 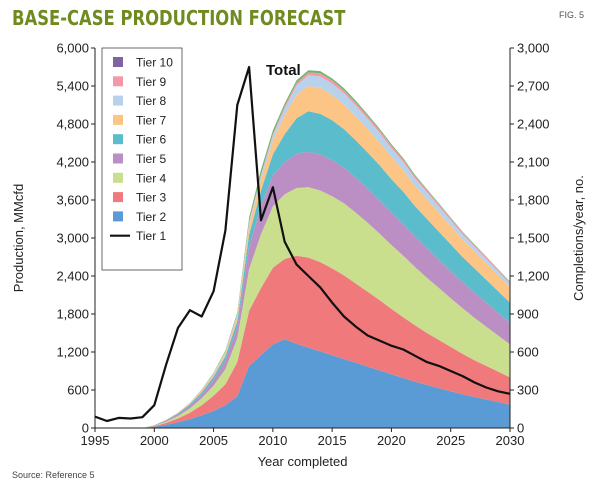 I want to click on page-title: BASE-CASE PRODUCTION FORECAST, so click(x=179, y=18).